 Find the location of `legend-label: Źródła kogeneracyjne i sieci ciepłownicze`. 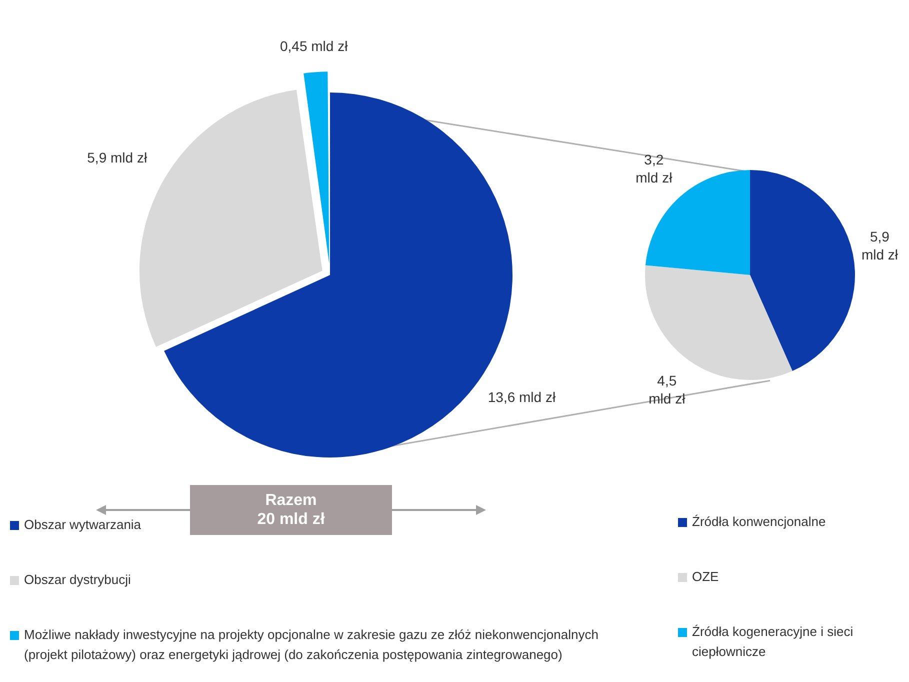

legend-label: Źródła kogeneracyjne i sieci ciepłownicze is located at coordinates (773, 642).